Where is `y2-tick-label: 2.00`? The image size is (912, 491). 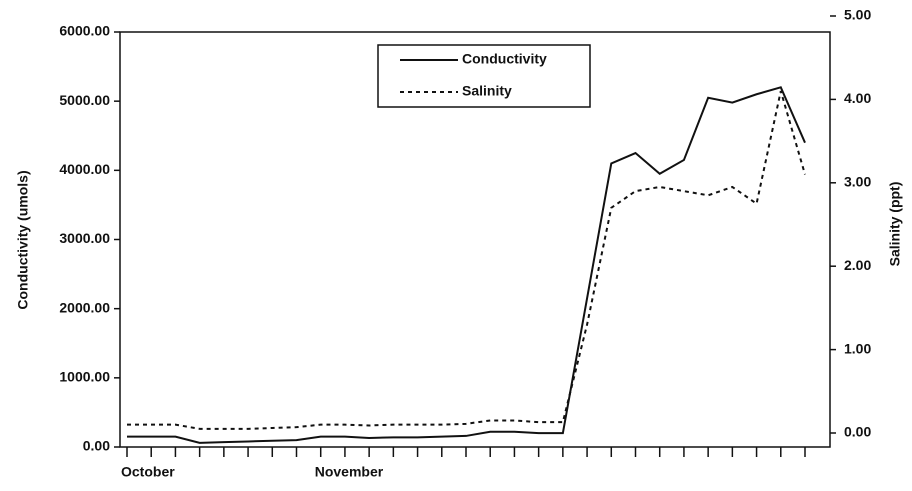
y2-tick-label: 2.00 is located at coordinates (857, 265).